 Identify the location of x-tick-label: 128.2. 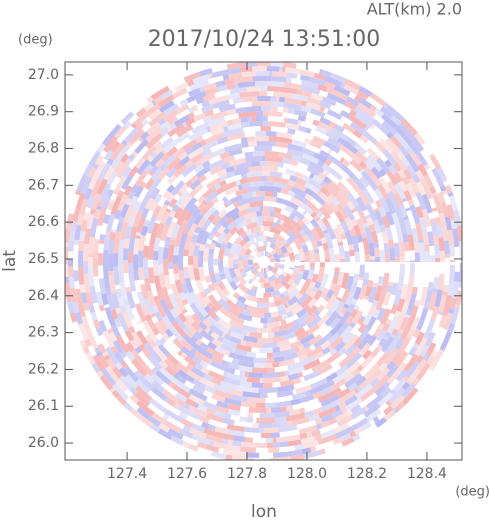
(367, 474).